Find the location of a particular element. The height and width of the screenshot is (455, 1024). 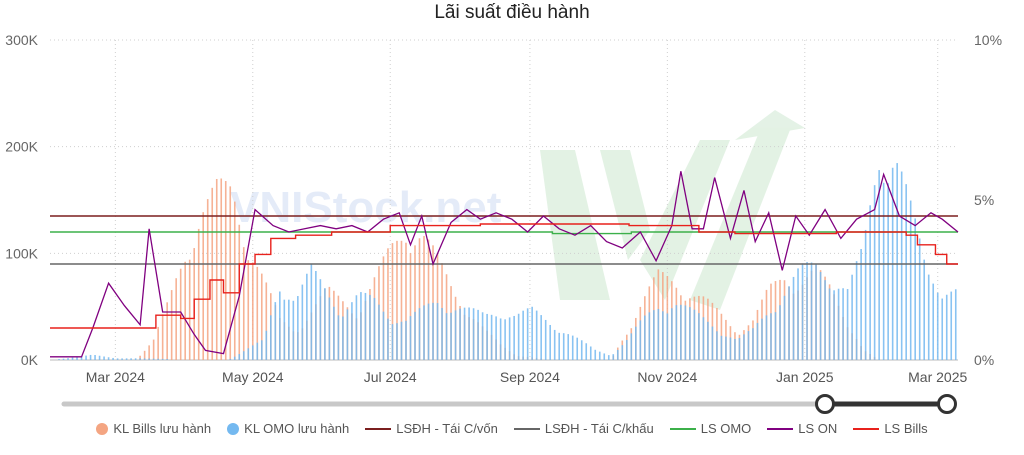

legend-item: LSĐH - Tái C/vốn is located at coordinates (431, 428).